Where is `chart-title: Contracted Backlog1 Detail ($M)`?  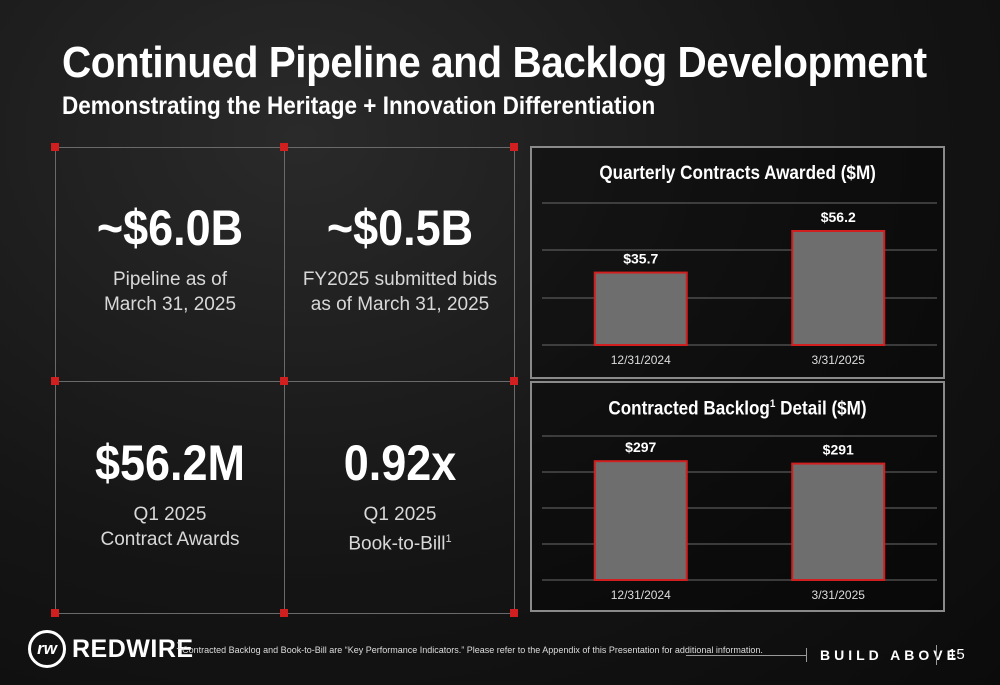 chart-title: Contracted Backlog1 Detail ($M) is located at coordinates (737, 409).